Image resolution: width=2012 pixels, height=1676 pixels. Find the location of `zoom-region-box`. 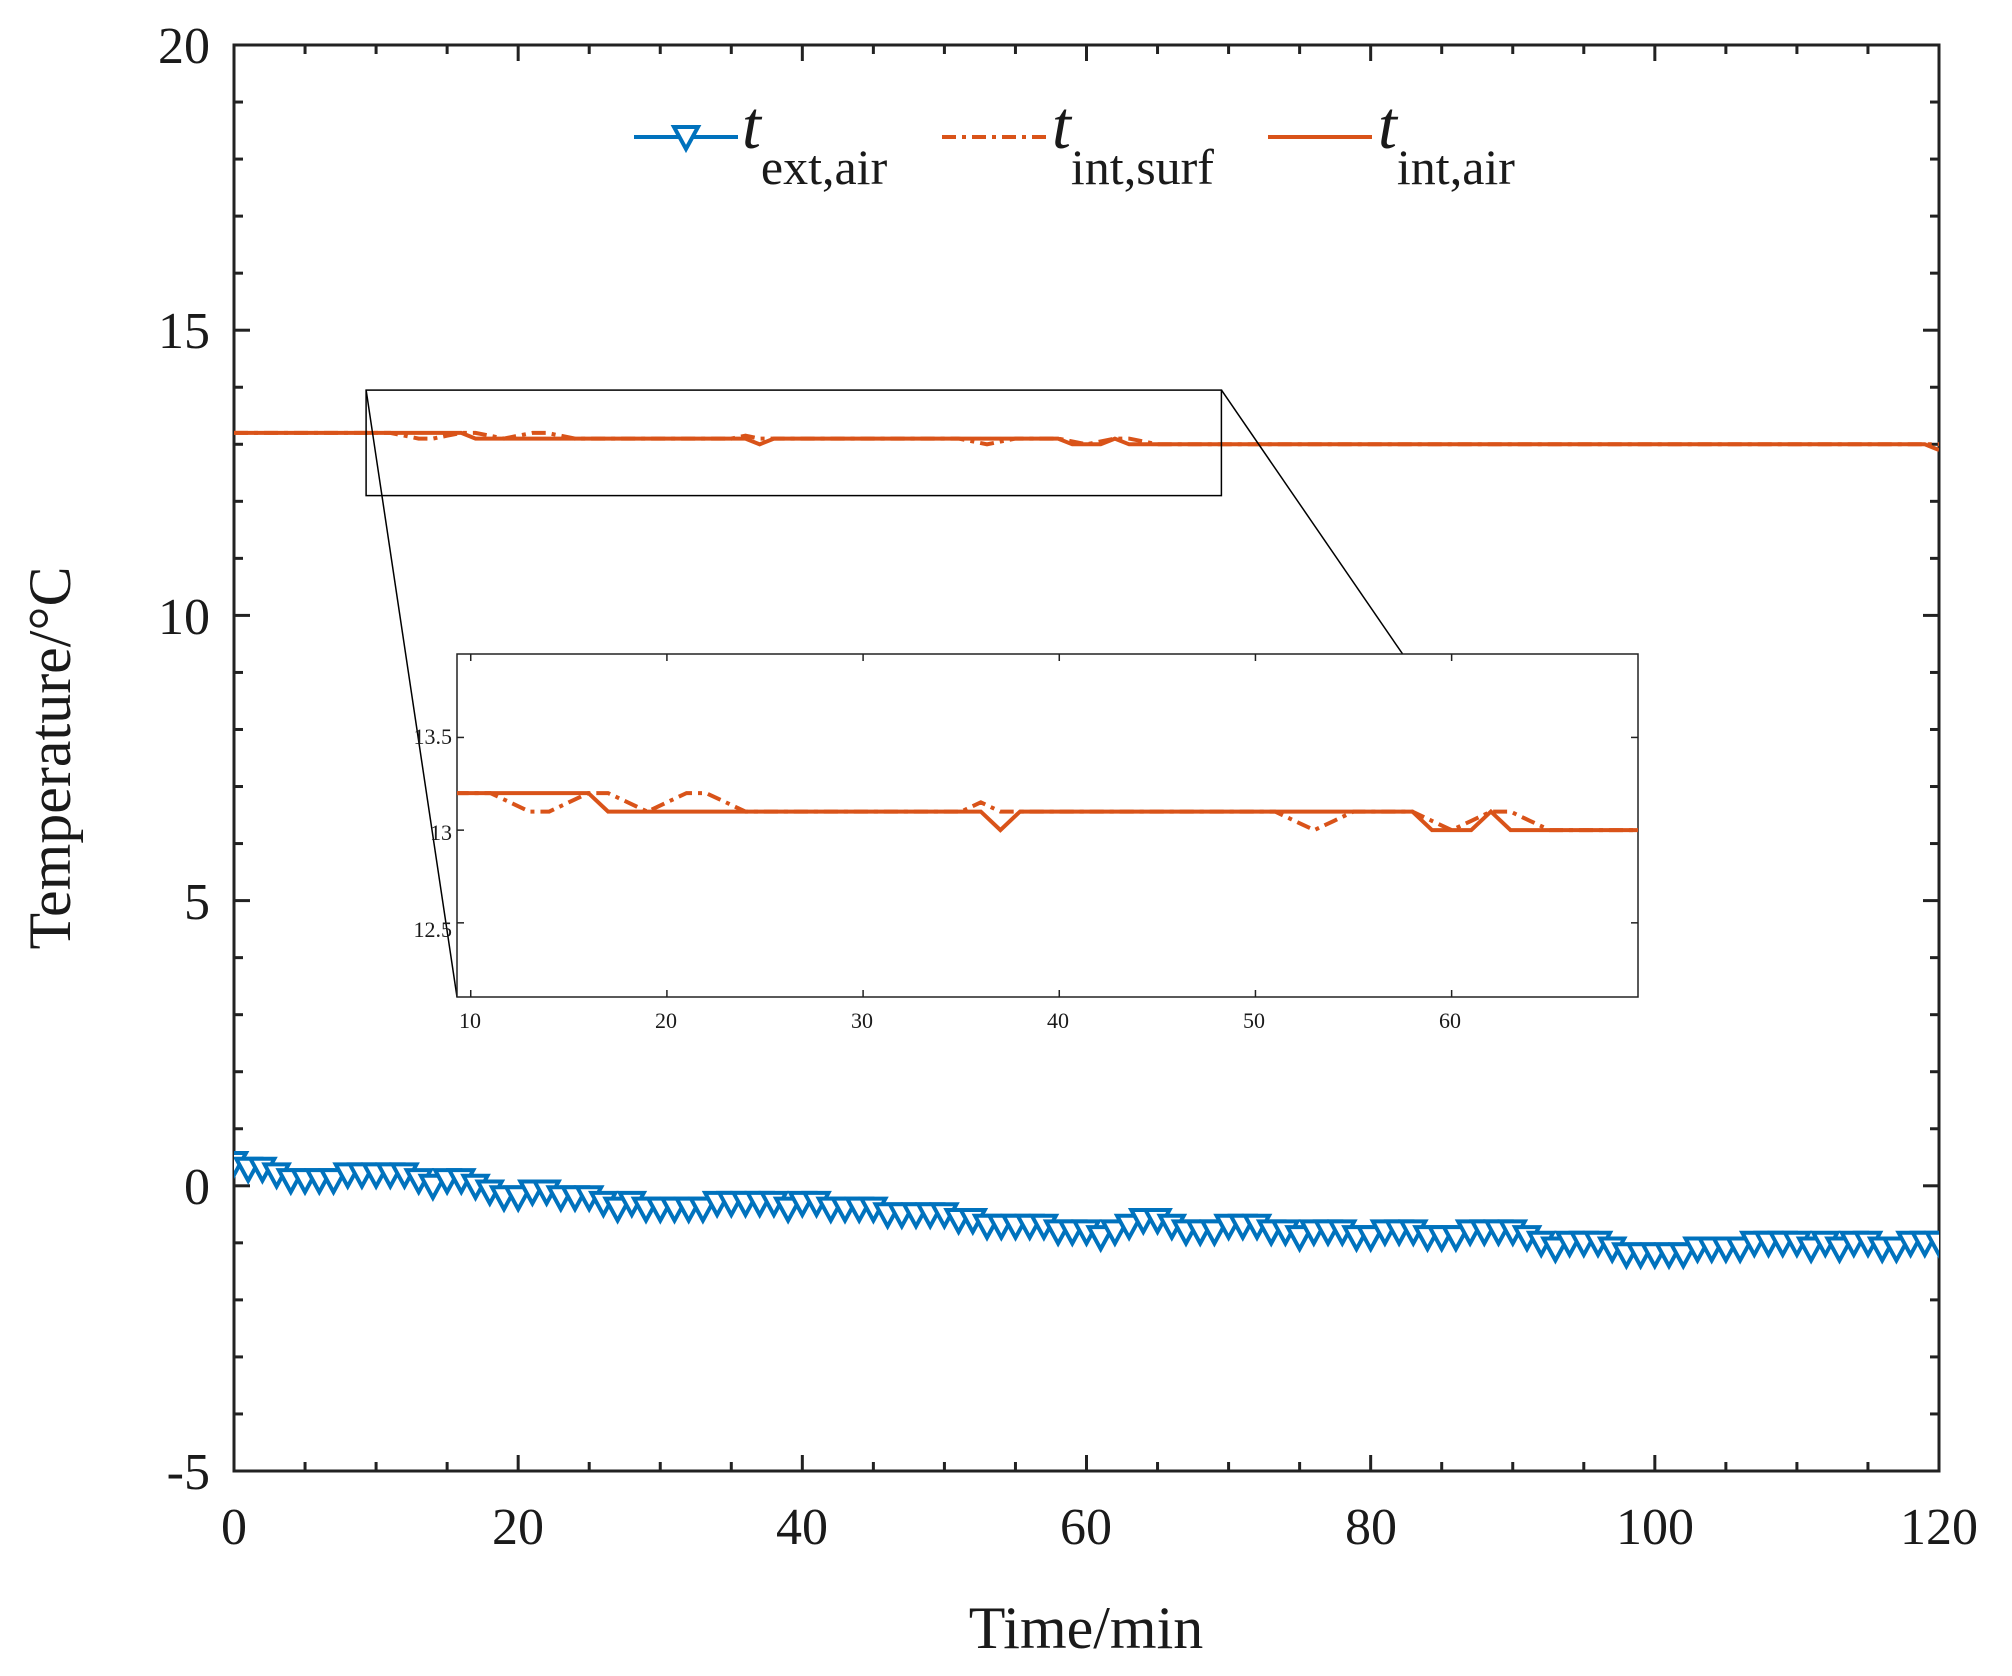

zoom-region-box is located at coordinates (794, 443).